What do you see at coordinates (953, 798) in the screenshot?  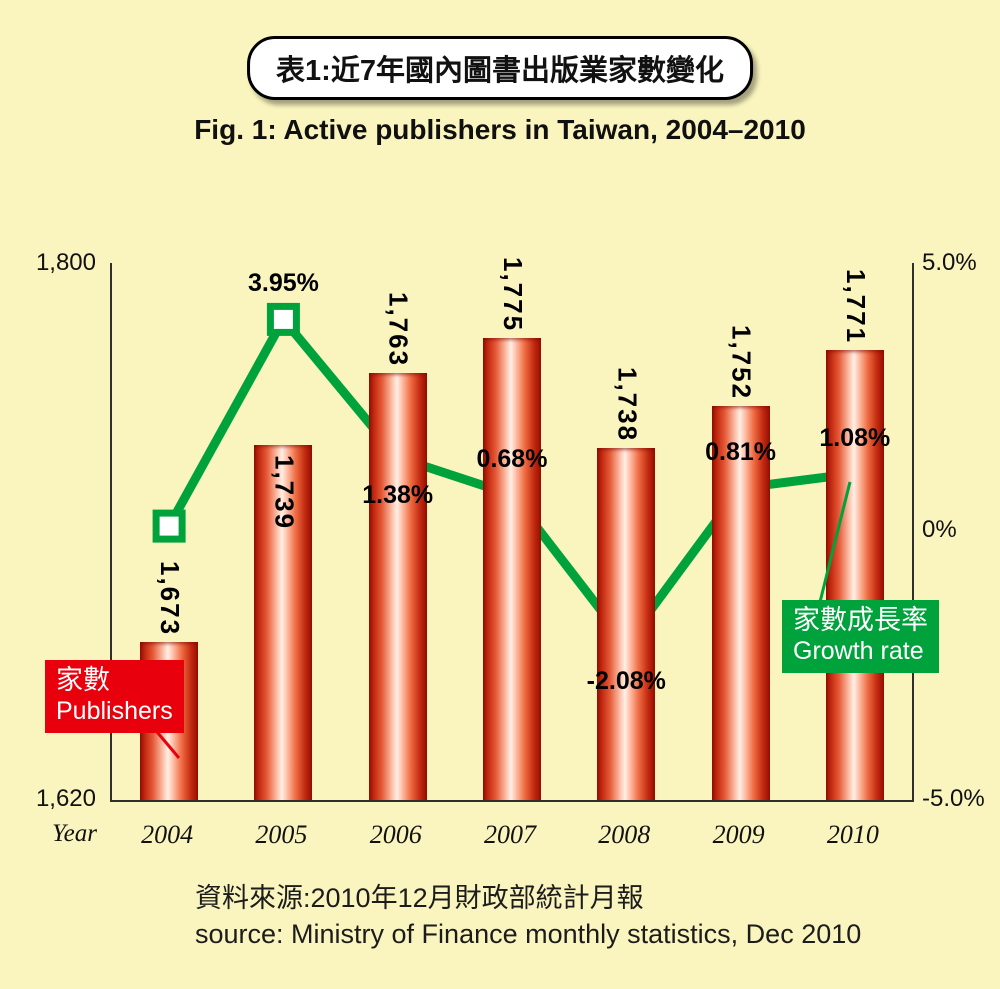 I see `right-axis-tick-bottom: -5.0%` at bounding box center [953, 798].